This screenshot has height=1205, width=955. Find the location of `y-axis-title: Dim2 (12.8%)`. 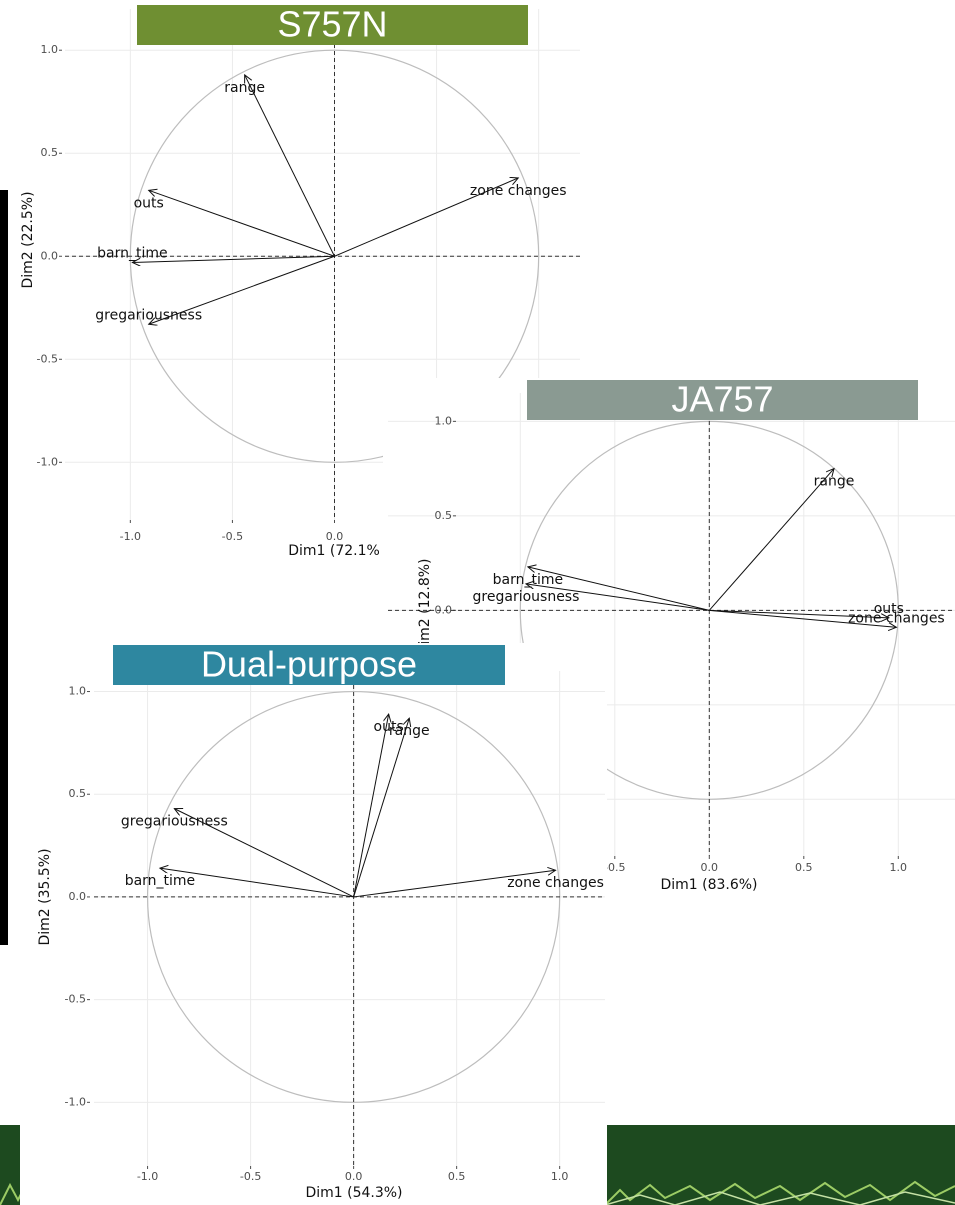

y-axis-title: Dim2 (12.8%) is located at coordinates (425, 606).